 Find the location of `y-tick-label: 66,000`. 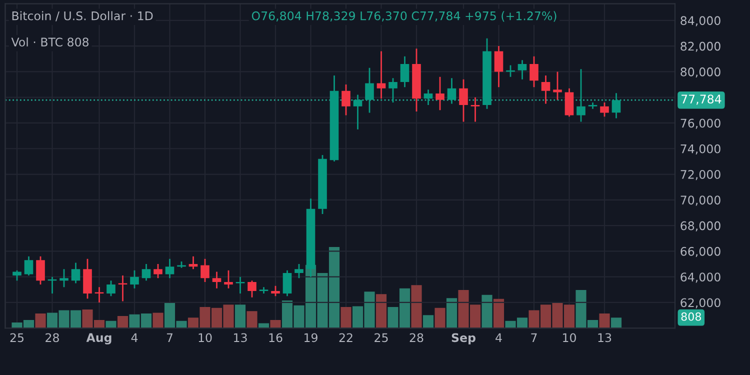

y-tick-label: 66,000 is located at coordinates (700, 252).